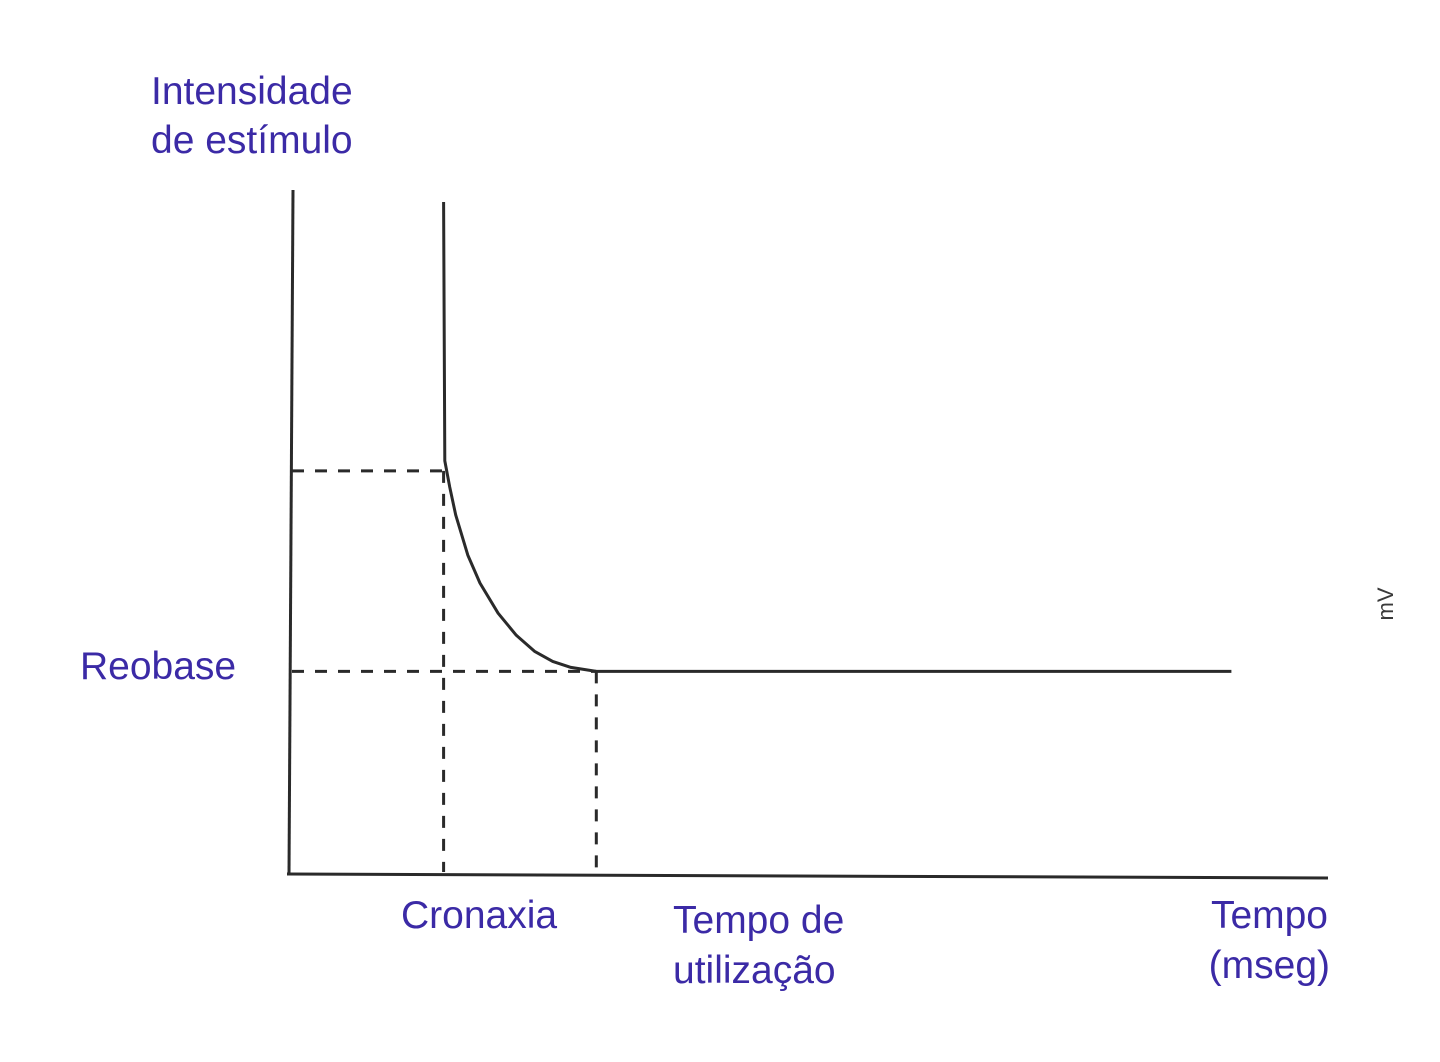 Image resolution: width=1440 pixels, height=1062 pixels. Describe the element at coordinates (1269, 915) in the screenshot. I see `x-axis-label-line-1: Tempo` at that location.